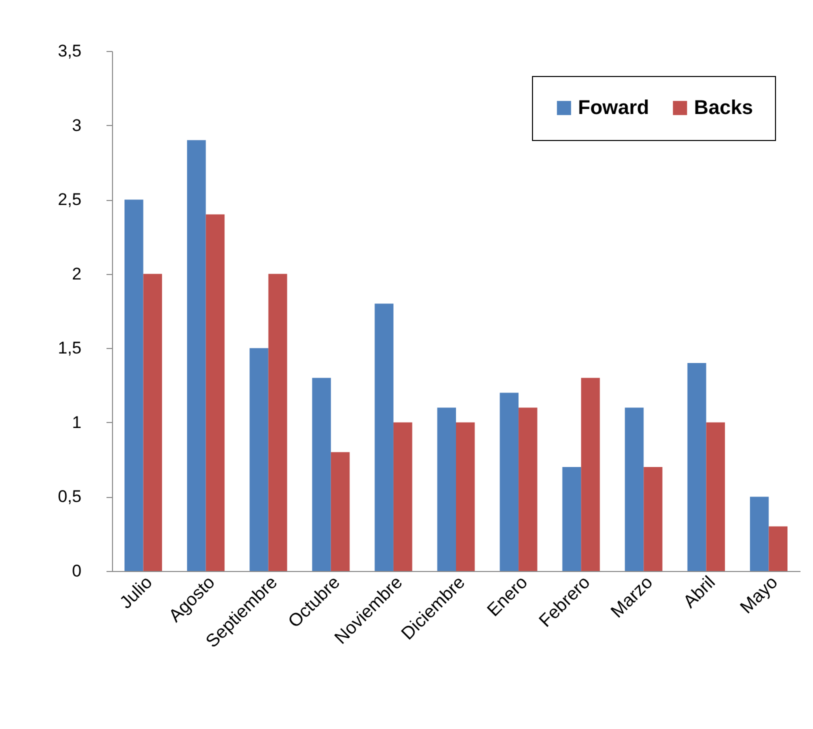 This screenshot has width=813, height=729. I want to click on y-tick-label: 3,5, so click(70, 51).